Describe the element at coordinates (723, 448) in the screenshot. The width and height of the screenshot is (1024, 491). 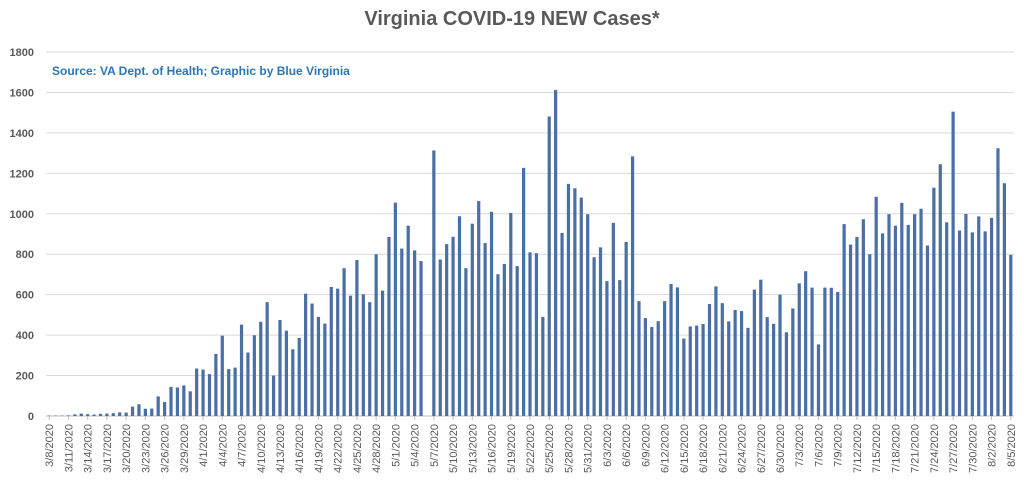
I see `x-tick-label: 6/21/2020` at that location.